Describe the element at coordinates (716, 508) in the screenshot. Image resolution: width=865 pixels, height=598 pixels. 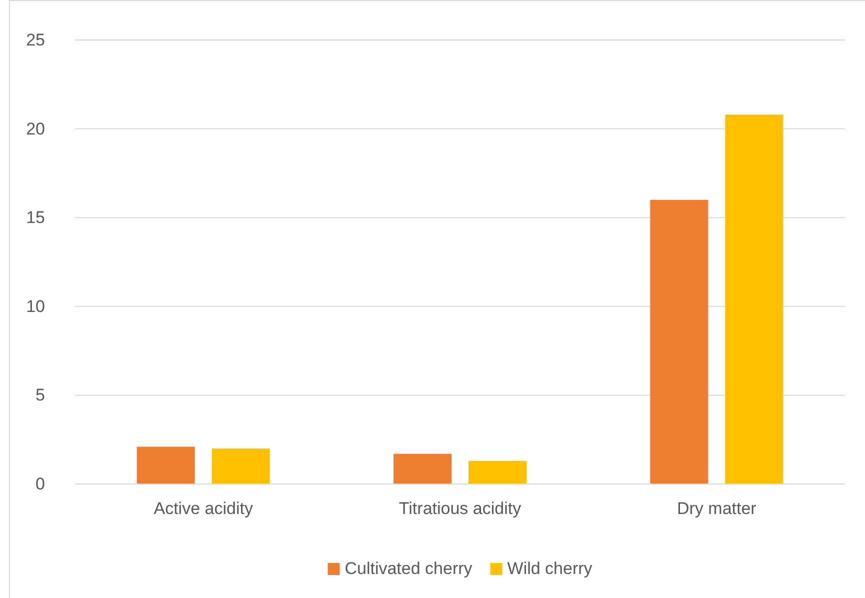
I see `x-tick-label: Dry matter` at that location.